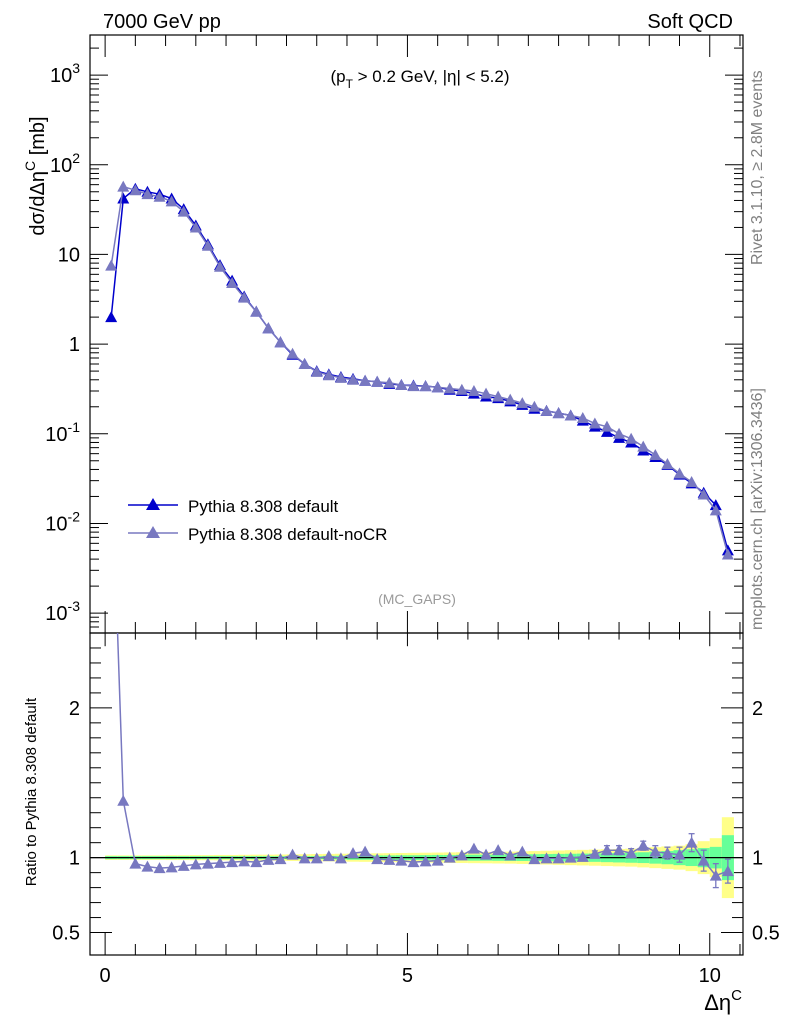 The width and height of the screenshot is (786, 1024). Describe the element at coordinates (35, 175) in the screenshot. I see `main-y-axis-label: dσ/dΔηC [mb]` at that location.